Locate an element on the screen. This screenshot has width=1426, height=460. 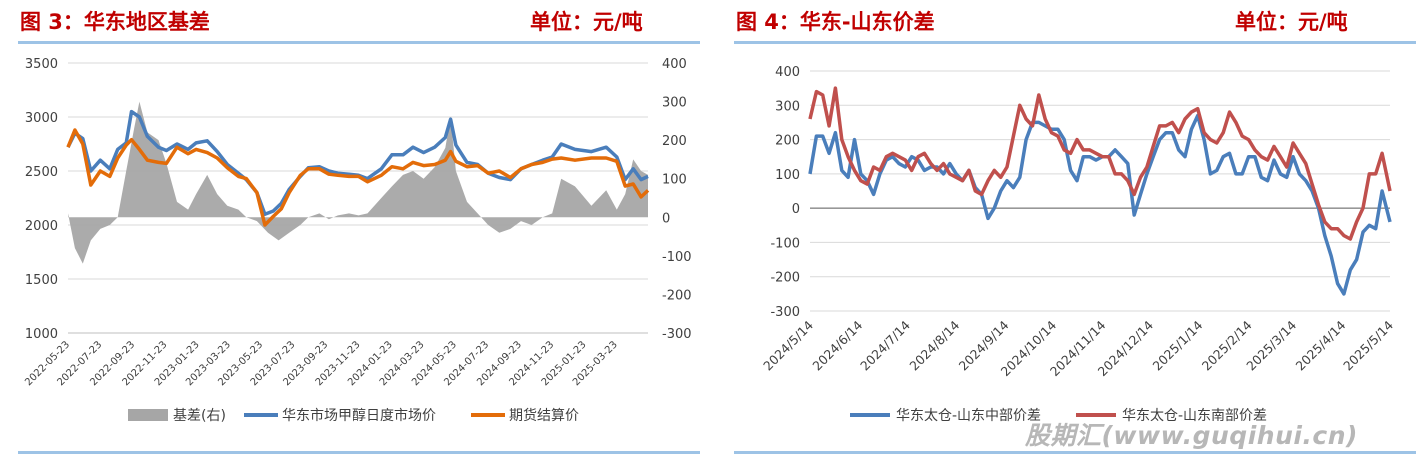
right-y-tick-label: 400 is located at coordinates (787, 72).